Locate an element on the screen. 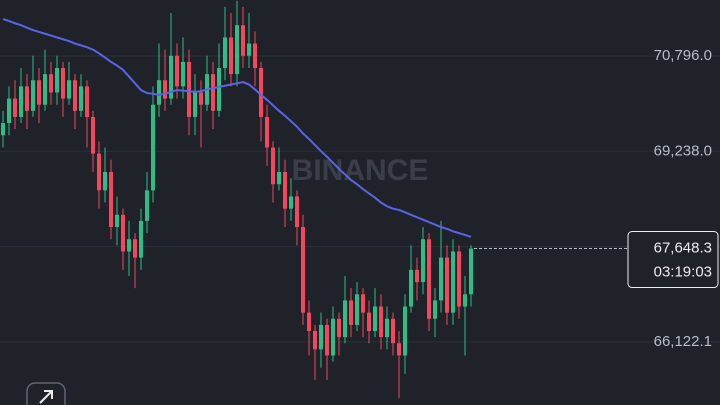 This screenshot has height=405, width=720. y-tick-label: 70,796.0 is located at coordinates (683, 55).